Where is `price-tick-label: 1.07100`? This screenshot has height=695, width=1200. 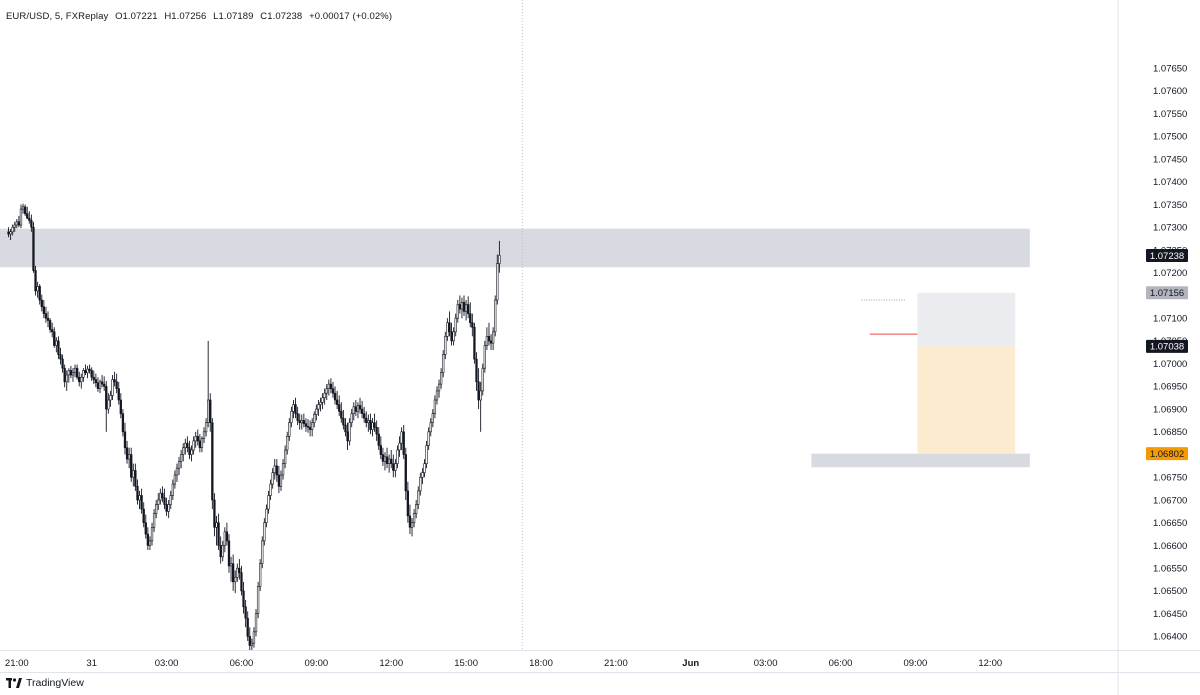 price-tick-label: 1.07100 is located at coordinates (1170, 318).